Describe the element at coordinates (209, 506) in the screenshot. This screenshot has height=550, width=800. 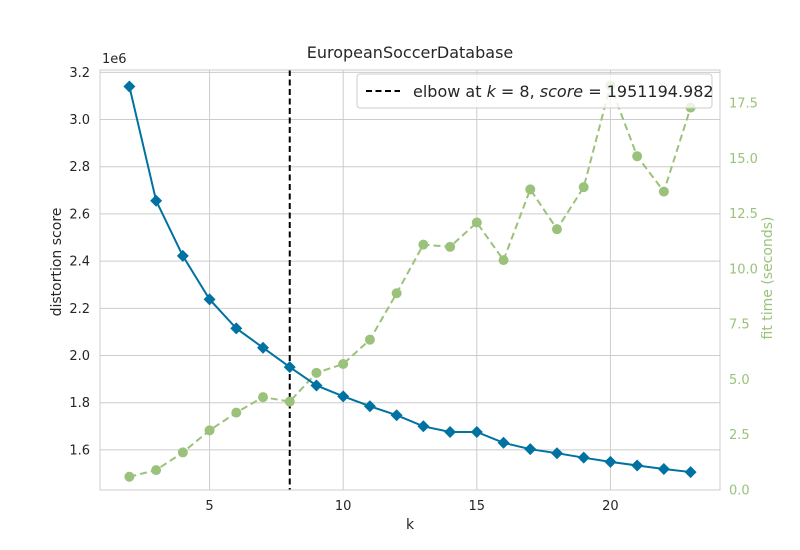
I see `x-tick-label: 5` at that location.